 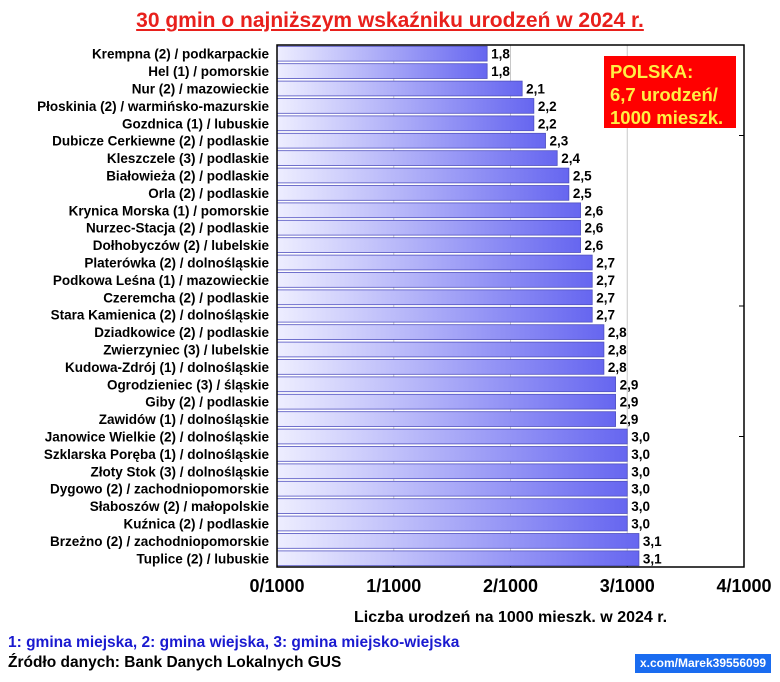 I want to click on category-label: Złoty Stok (3) / dolnośląskie, so click(x=179, y=471).